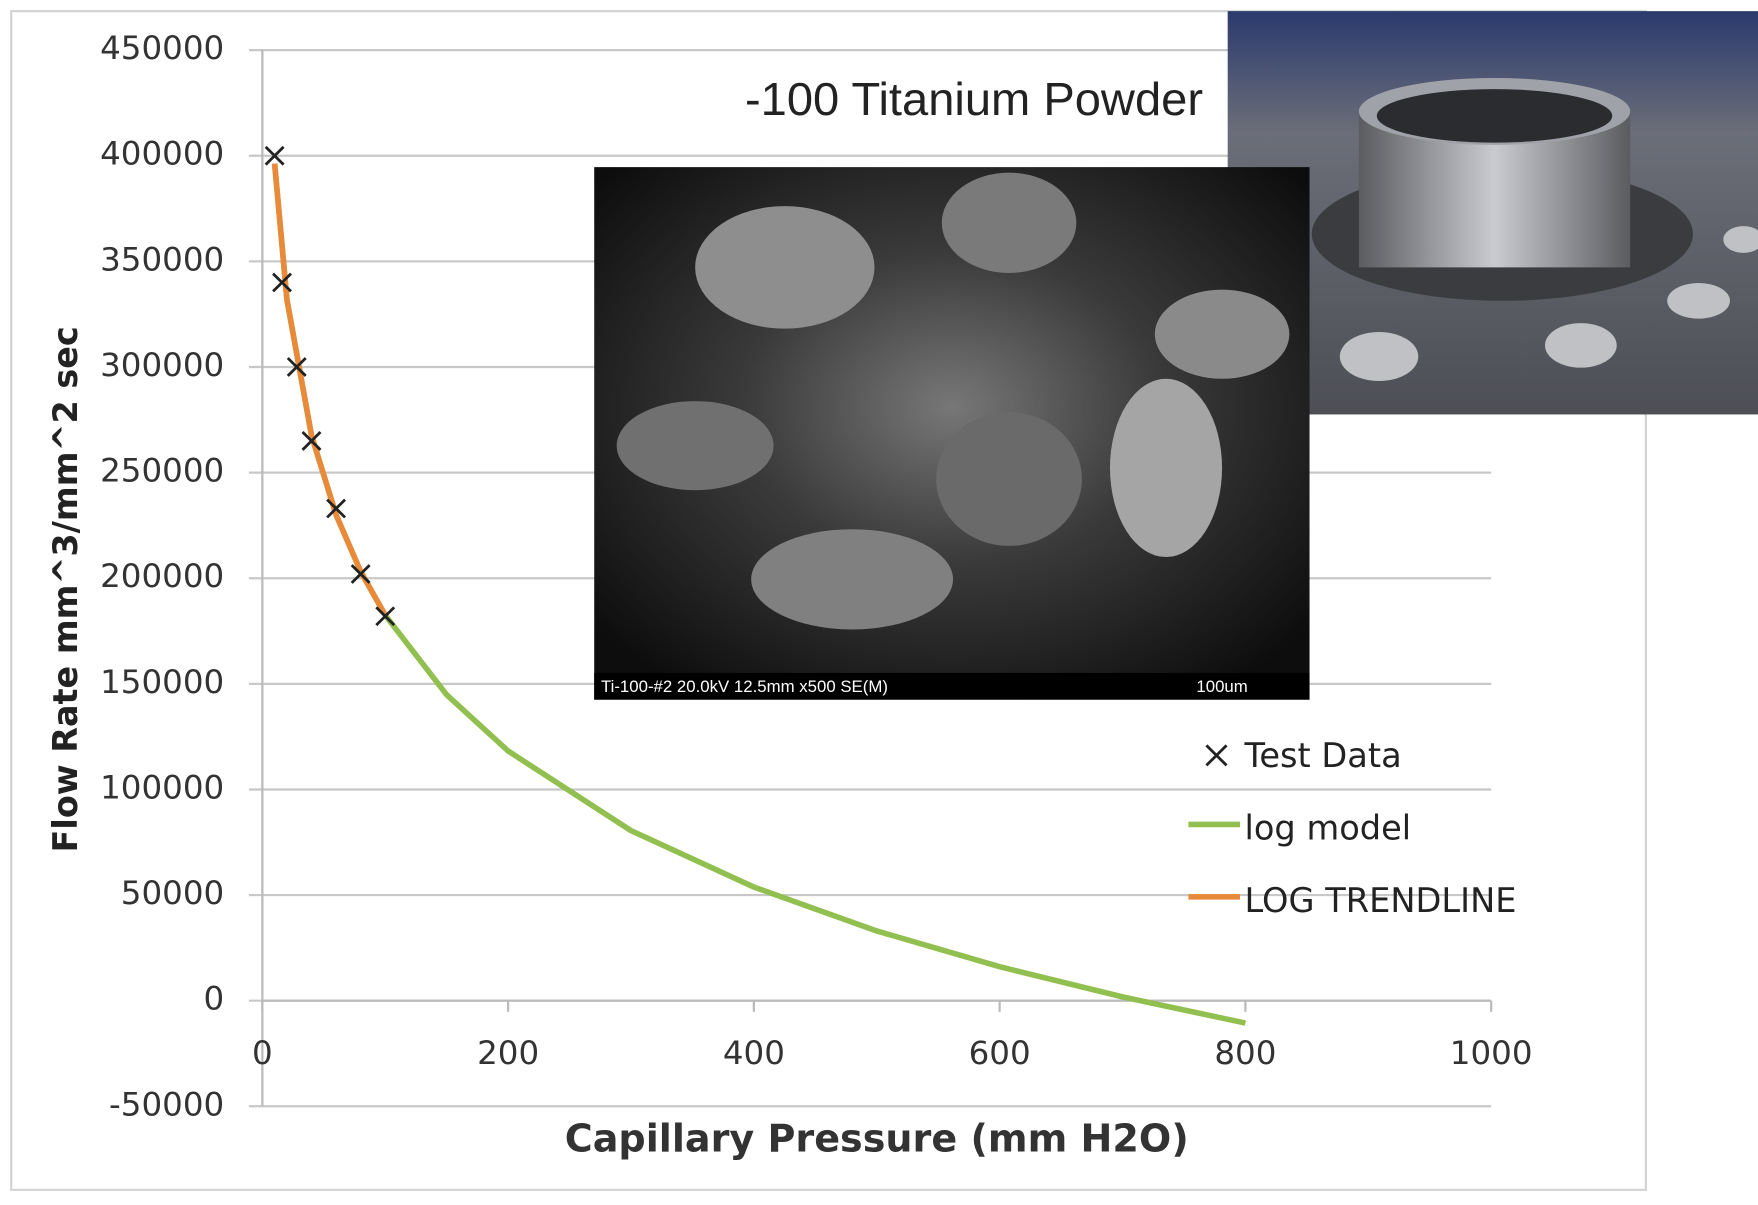 The image size is (1758, 1205). I want to click on y-tick-label: 150000, so click(162, 682).